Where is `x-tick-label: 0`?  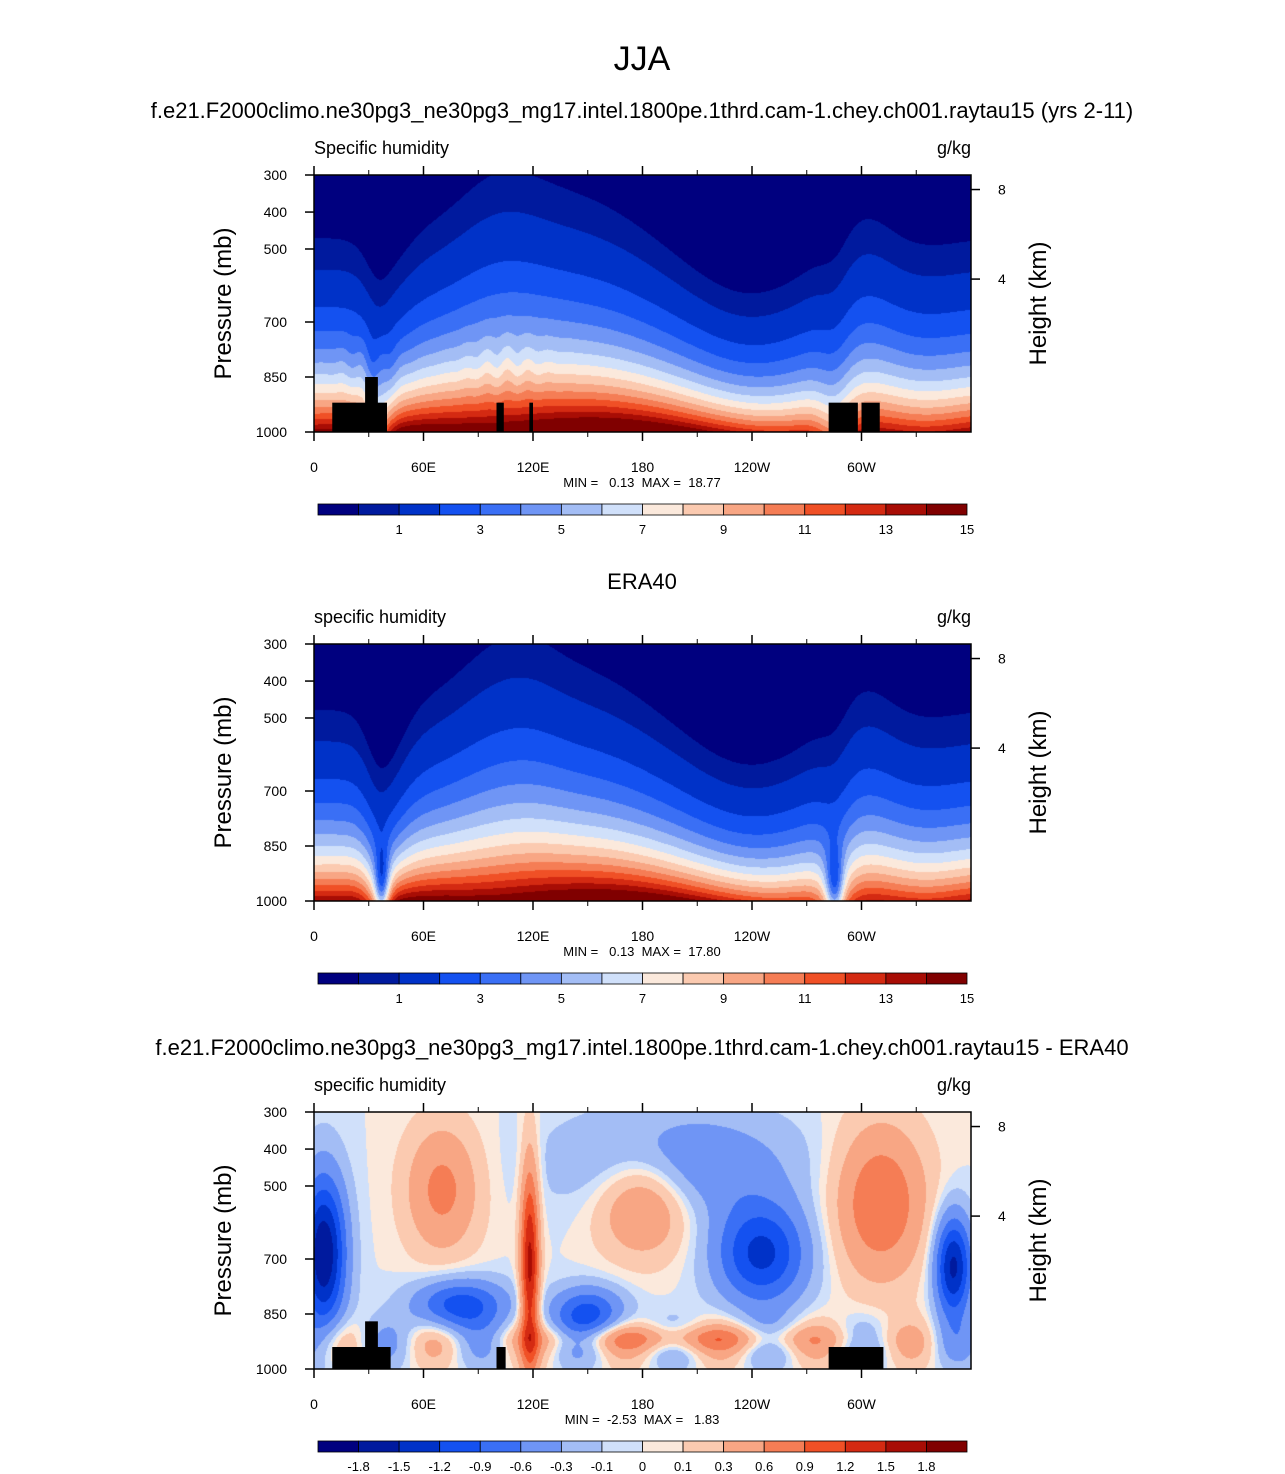
x-tick-label: 0 is located at coordinates (314, 936).